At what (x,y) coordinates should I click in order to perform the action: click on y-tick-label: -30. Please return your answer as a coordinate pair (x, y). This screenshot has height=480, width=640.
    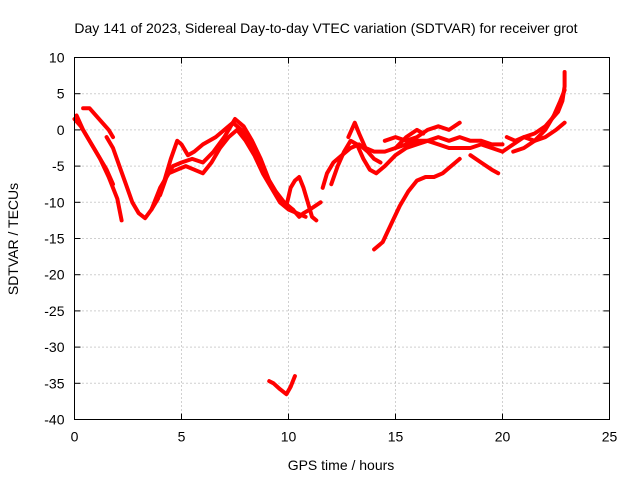
    Looking at the image, I should click on (54, 347).